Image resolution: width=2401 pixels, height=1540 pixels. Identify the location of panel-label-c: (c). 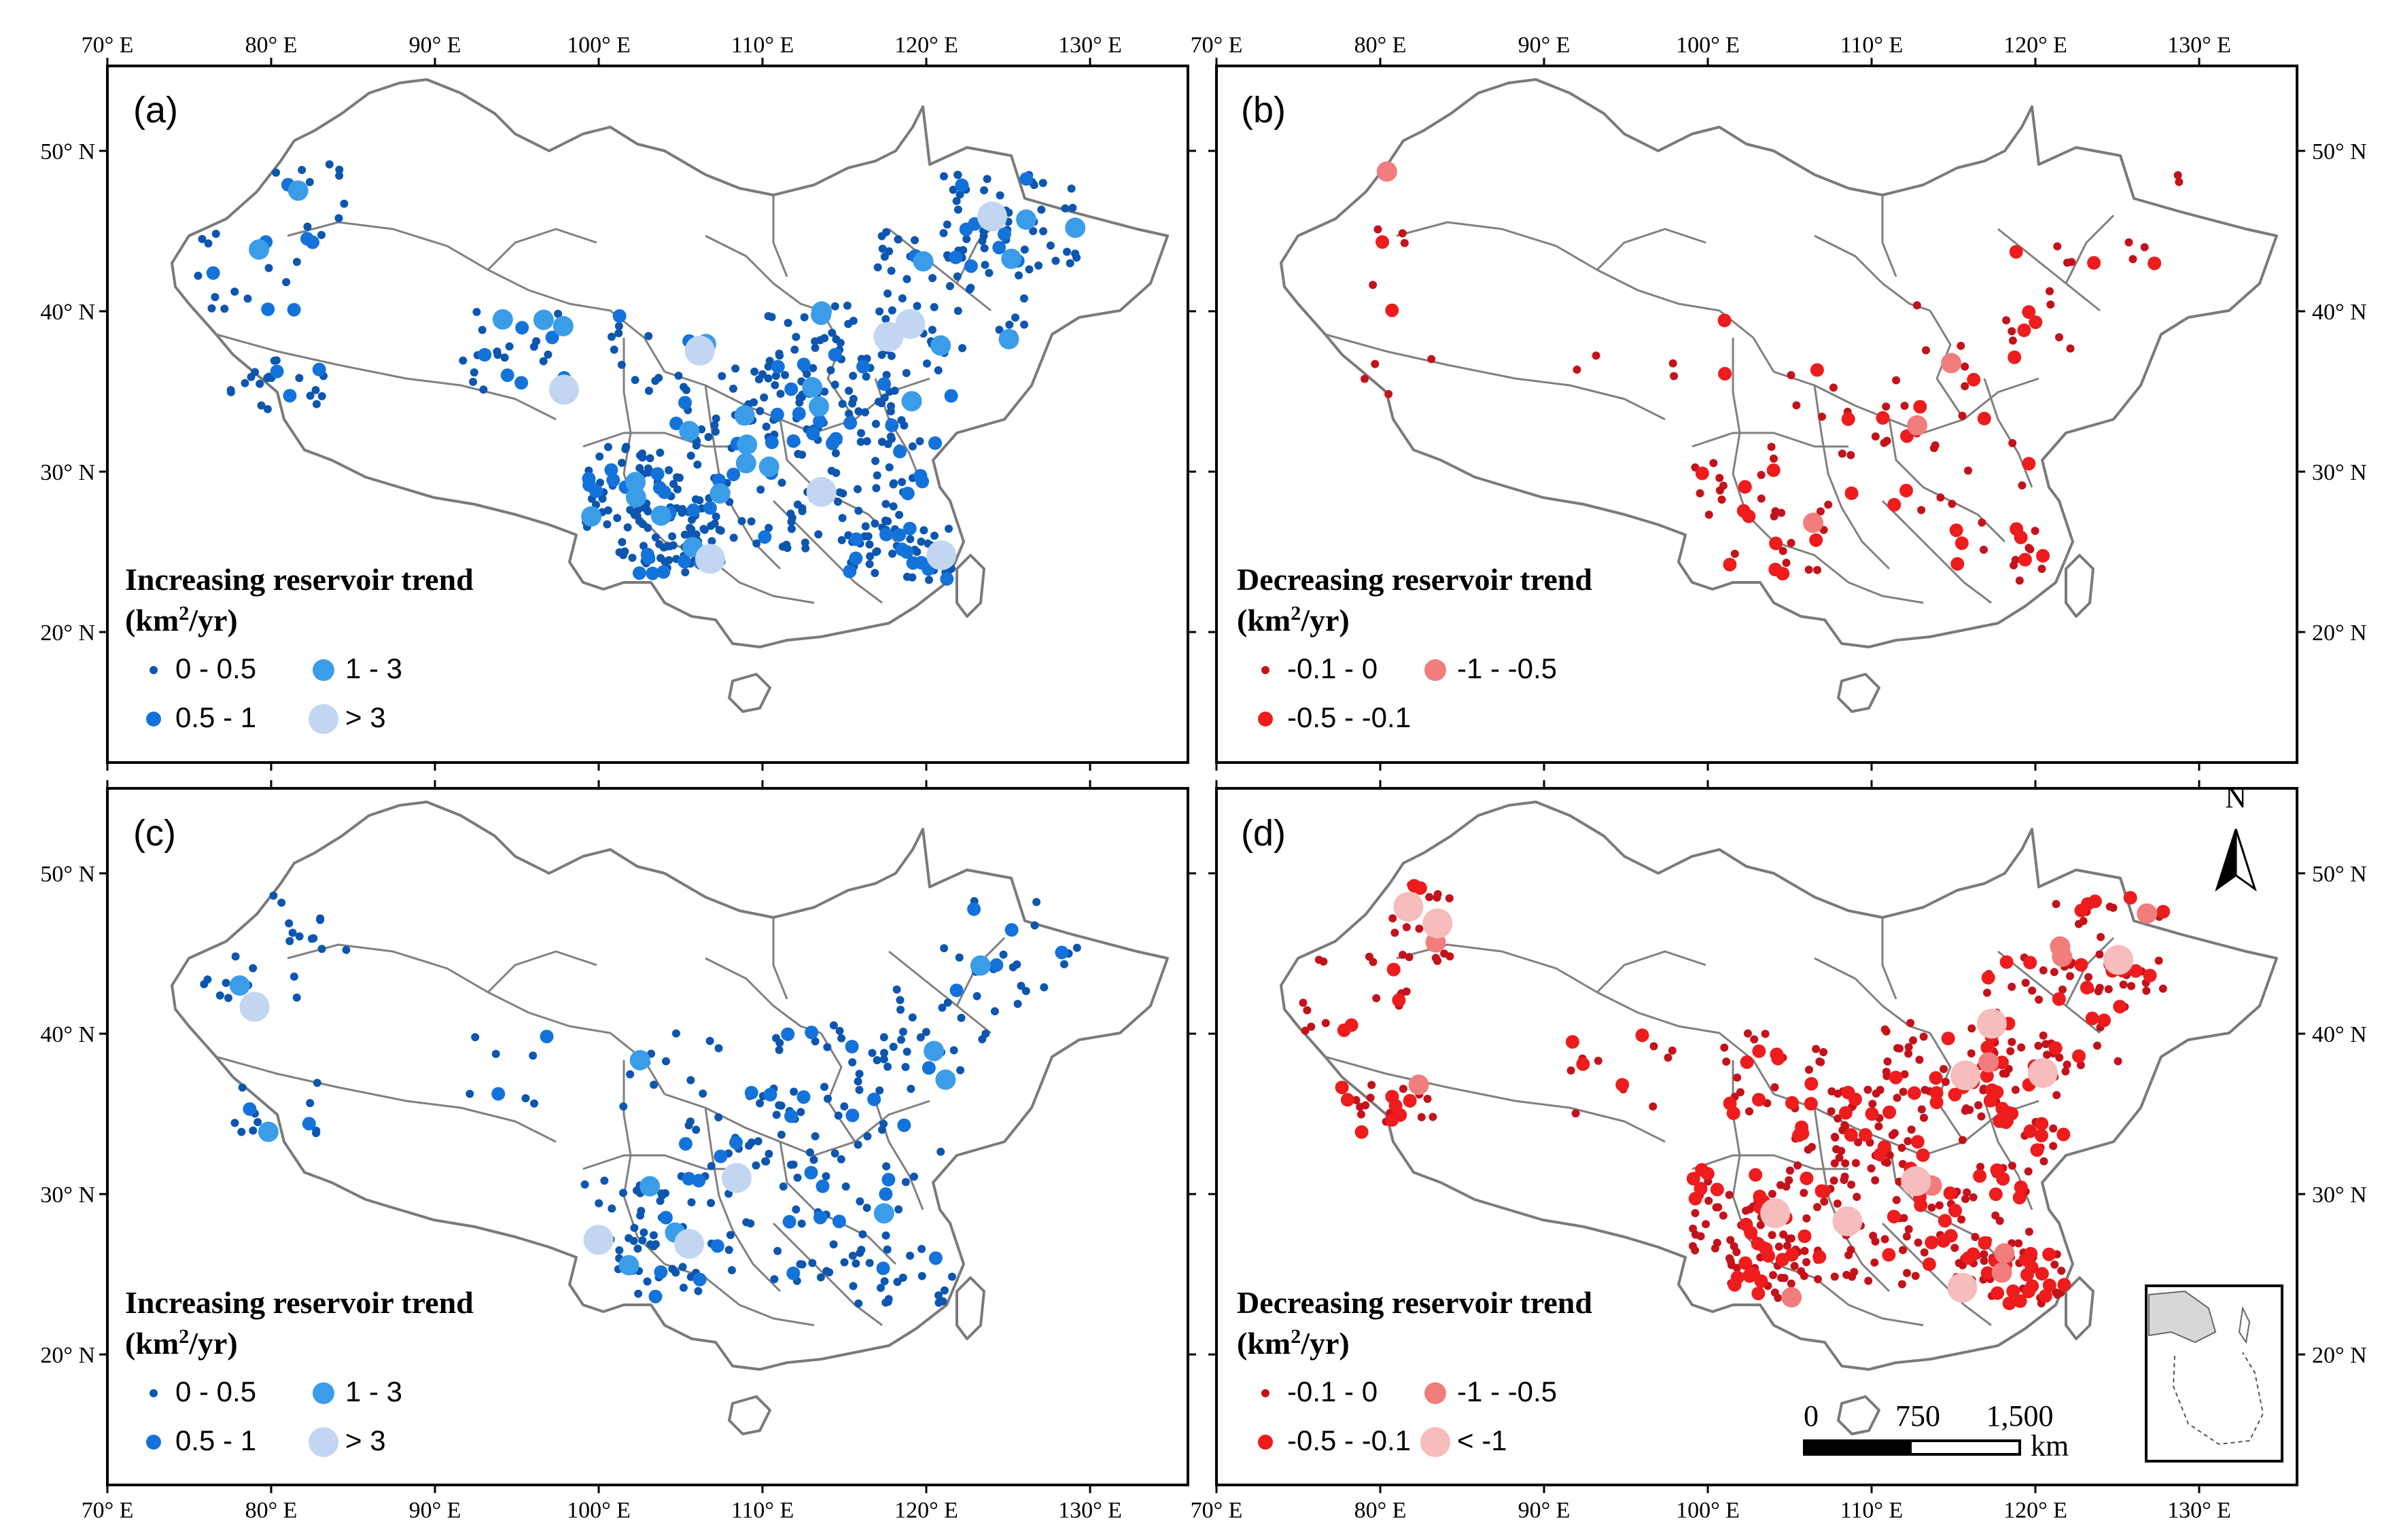
(154, 833).